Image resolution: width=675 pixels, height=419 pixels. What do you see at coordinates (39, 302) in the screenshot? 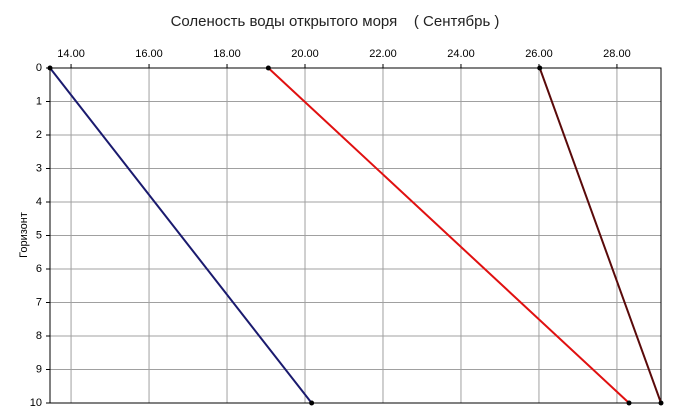
I see `y-tick-label: 7` at bounding box center [39, 302].